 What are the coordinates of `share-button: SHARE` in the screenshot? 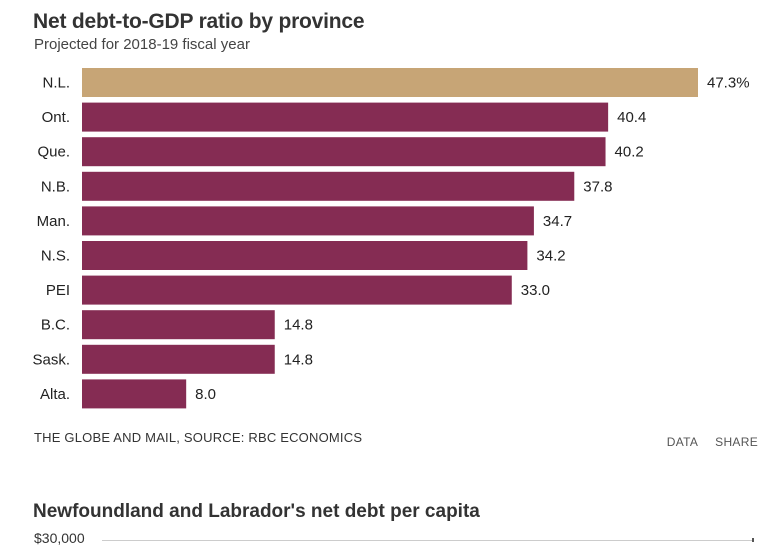 It's located at (736, 442).